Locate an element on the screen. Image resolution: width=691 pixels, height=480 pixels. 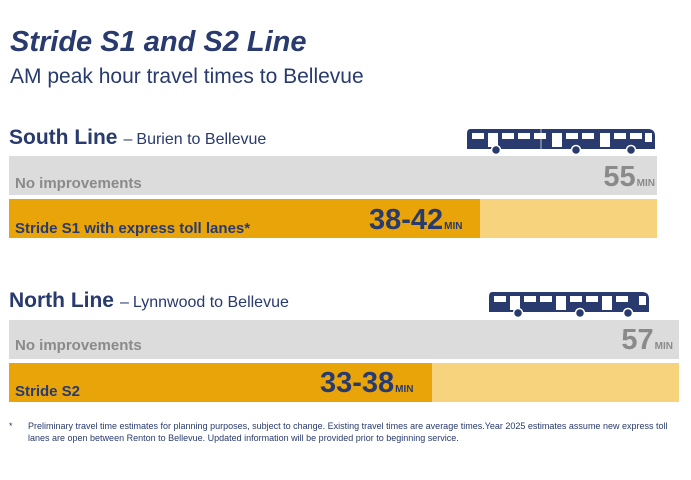
north-line-route: Lynnwood to Bellevue is located at coordinates (210, 302).